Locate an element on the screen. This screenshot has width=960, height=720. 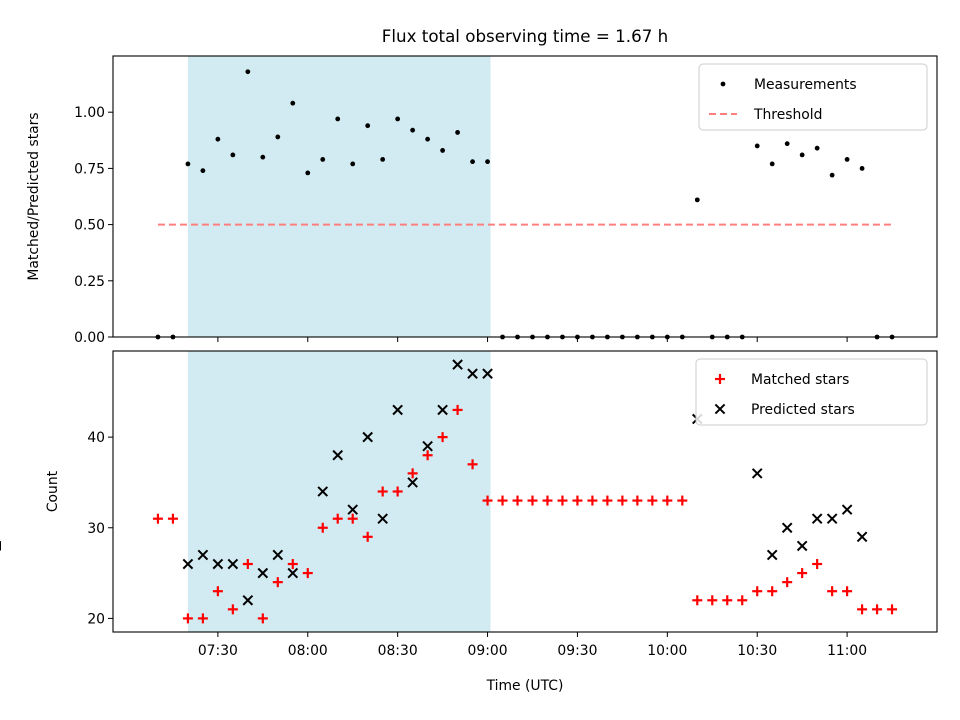
bottom-y-tick-label: 30 is located at coordinates (96, 529).